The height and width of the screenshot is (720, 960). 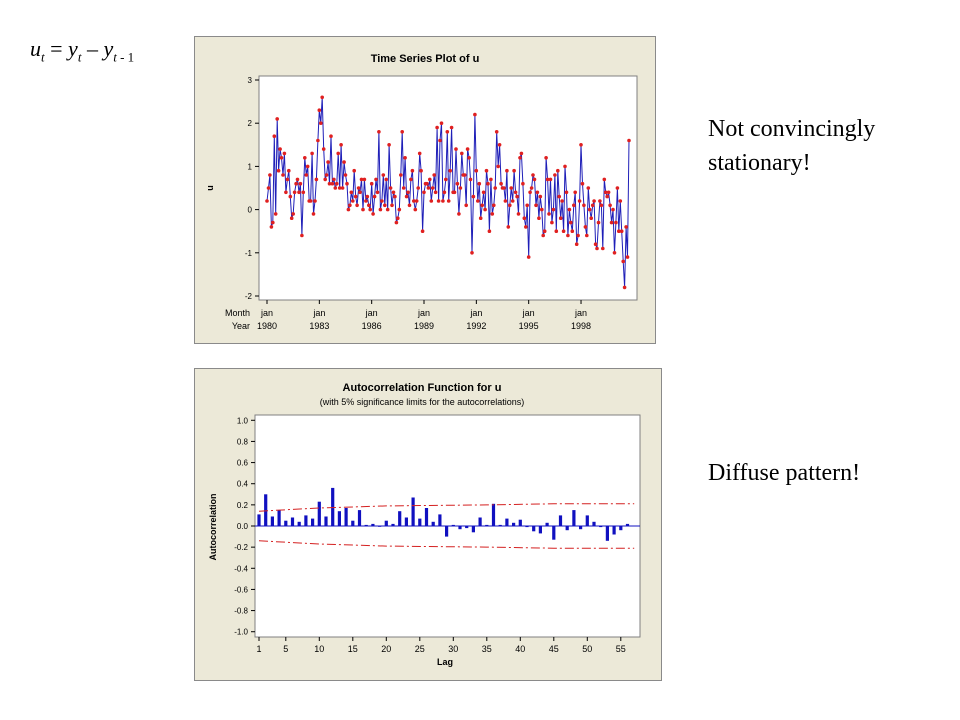 I want to click on ts-xtick-year: 1980, so click(x=267, y=326).